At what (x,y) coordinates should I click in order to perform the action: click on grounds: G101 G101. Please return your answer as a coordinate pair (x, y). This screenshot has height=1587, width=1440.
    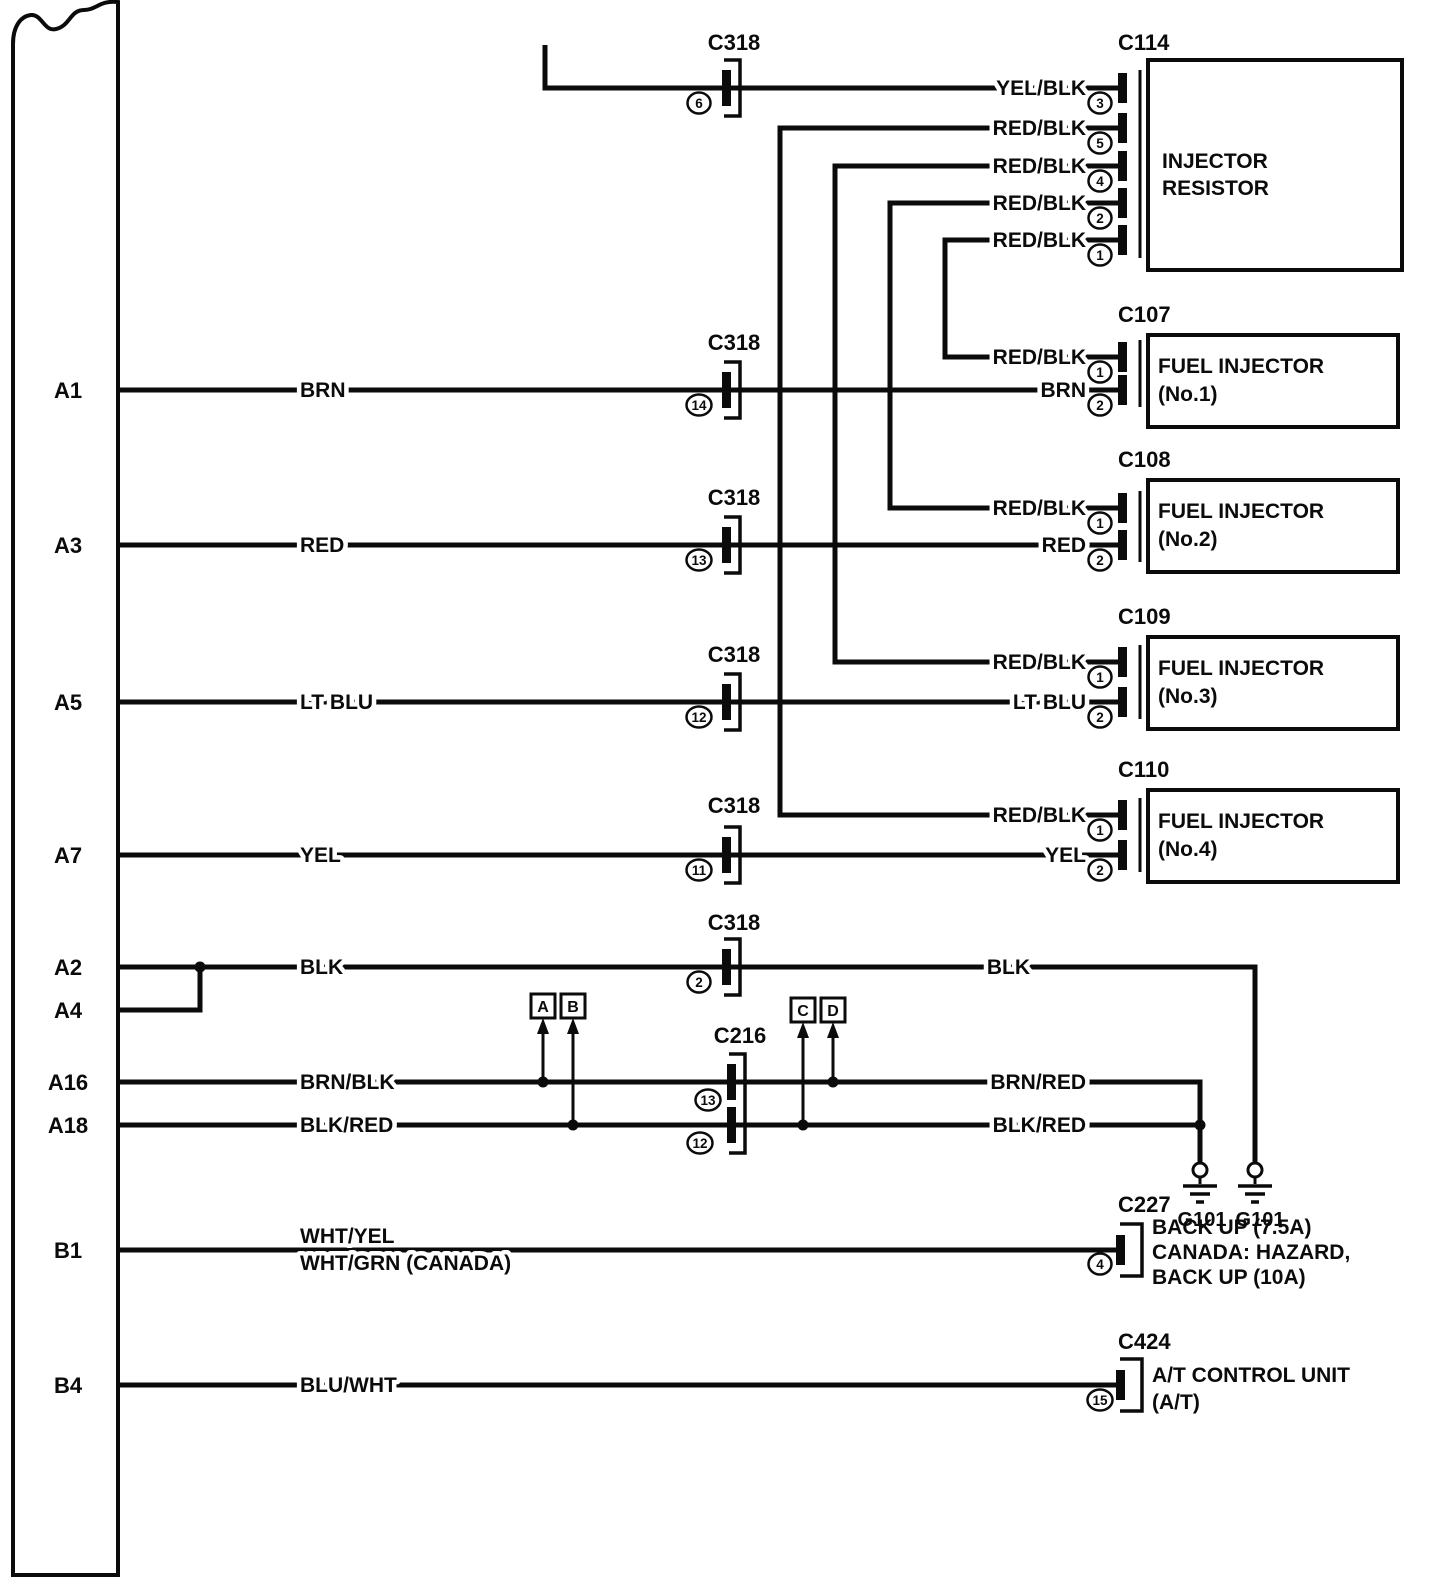
    Looking at the image, I should click on (1231, 1196).